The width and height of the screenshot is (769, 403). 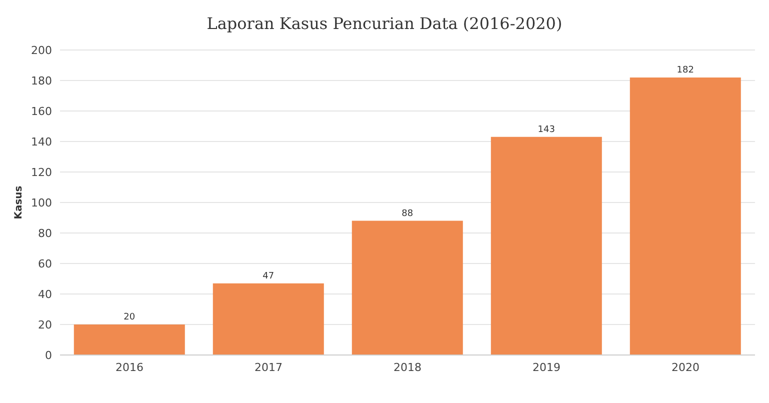 What do you see at coordinates (408, 367) in the screenshot?
I see `x-tick-label: 2018` at bounding box center [408, 367].